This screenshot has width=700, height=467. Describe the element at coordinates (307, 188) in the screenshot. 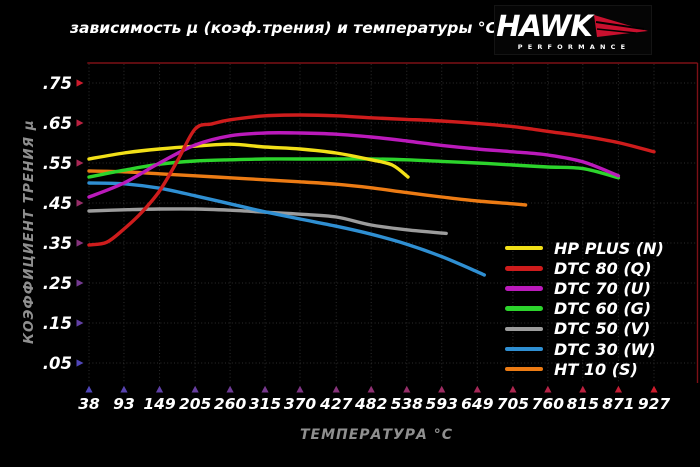

I see `curve-ht-10-s` at that location.